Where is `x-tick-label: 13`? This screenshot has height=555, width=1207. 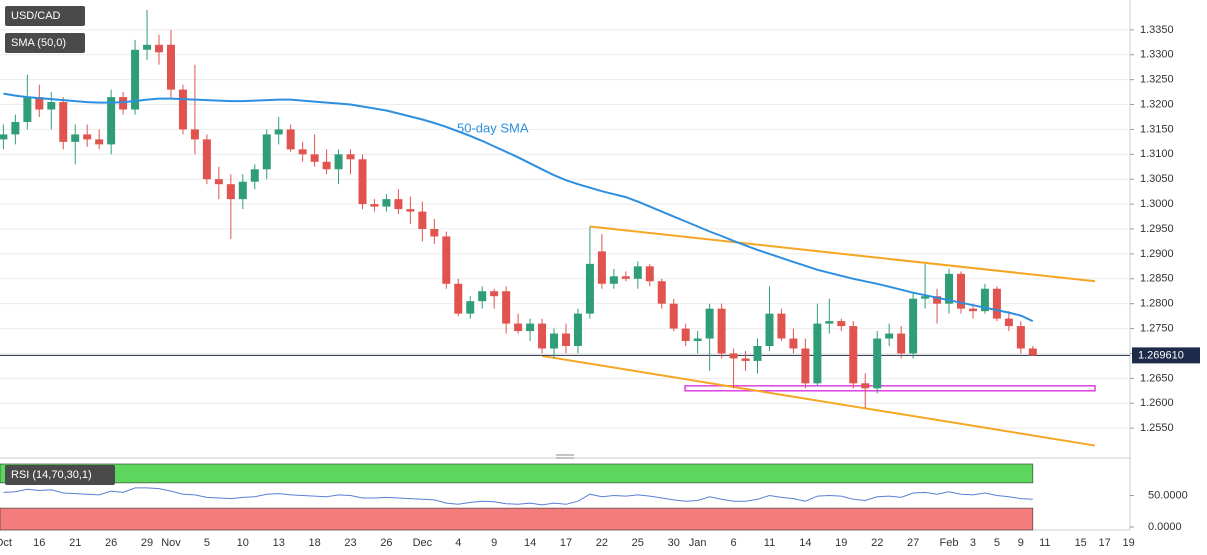
x-tick-label: 13 is located at coordinates (279, 543).